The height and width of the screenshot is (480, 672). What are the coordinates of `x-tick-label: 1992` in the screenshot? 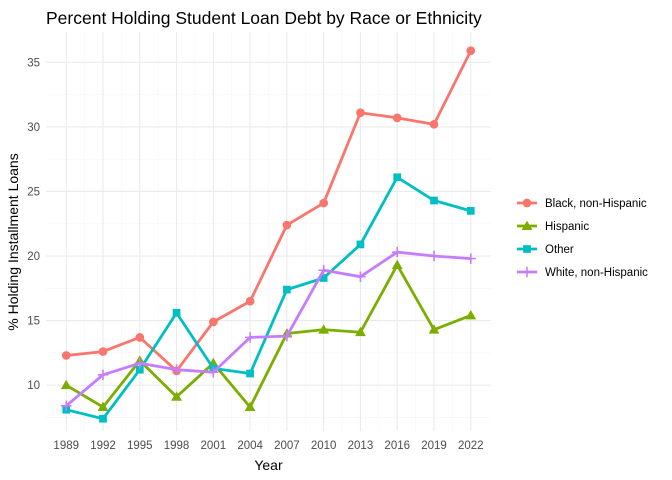 It's located at (103, 446).